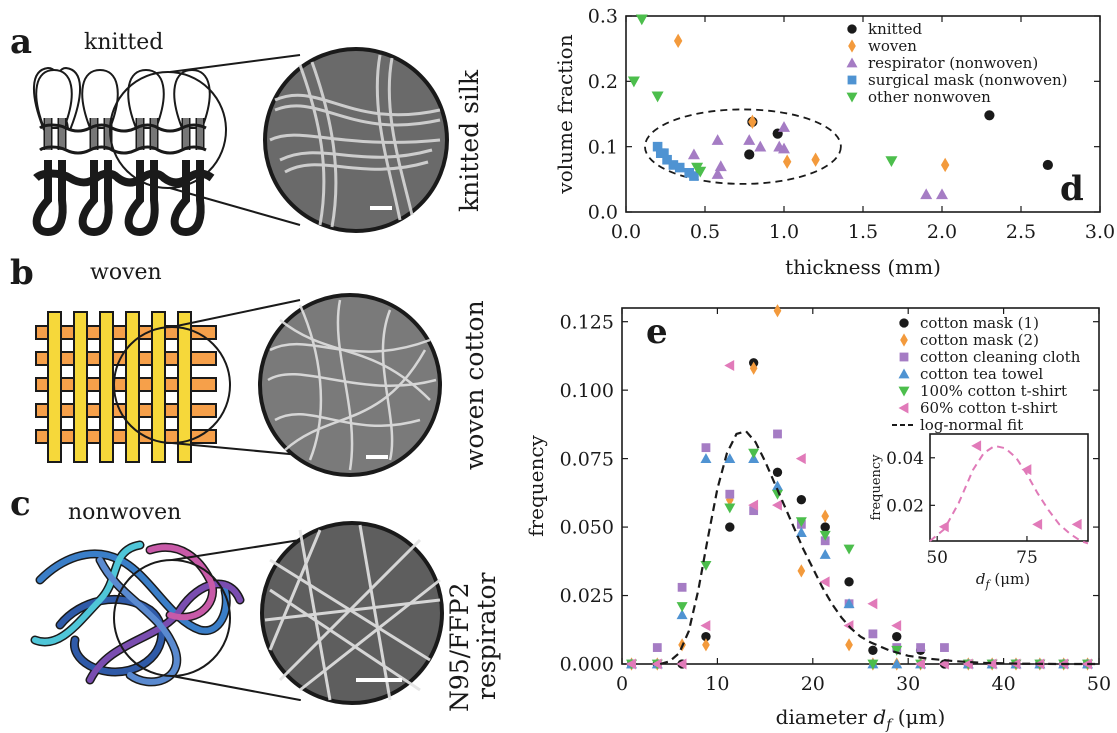 Image resolution: width=1117 pixels, height=733 pixels. I want to click on panel-title-woven: woven, so click(126, 272).